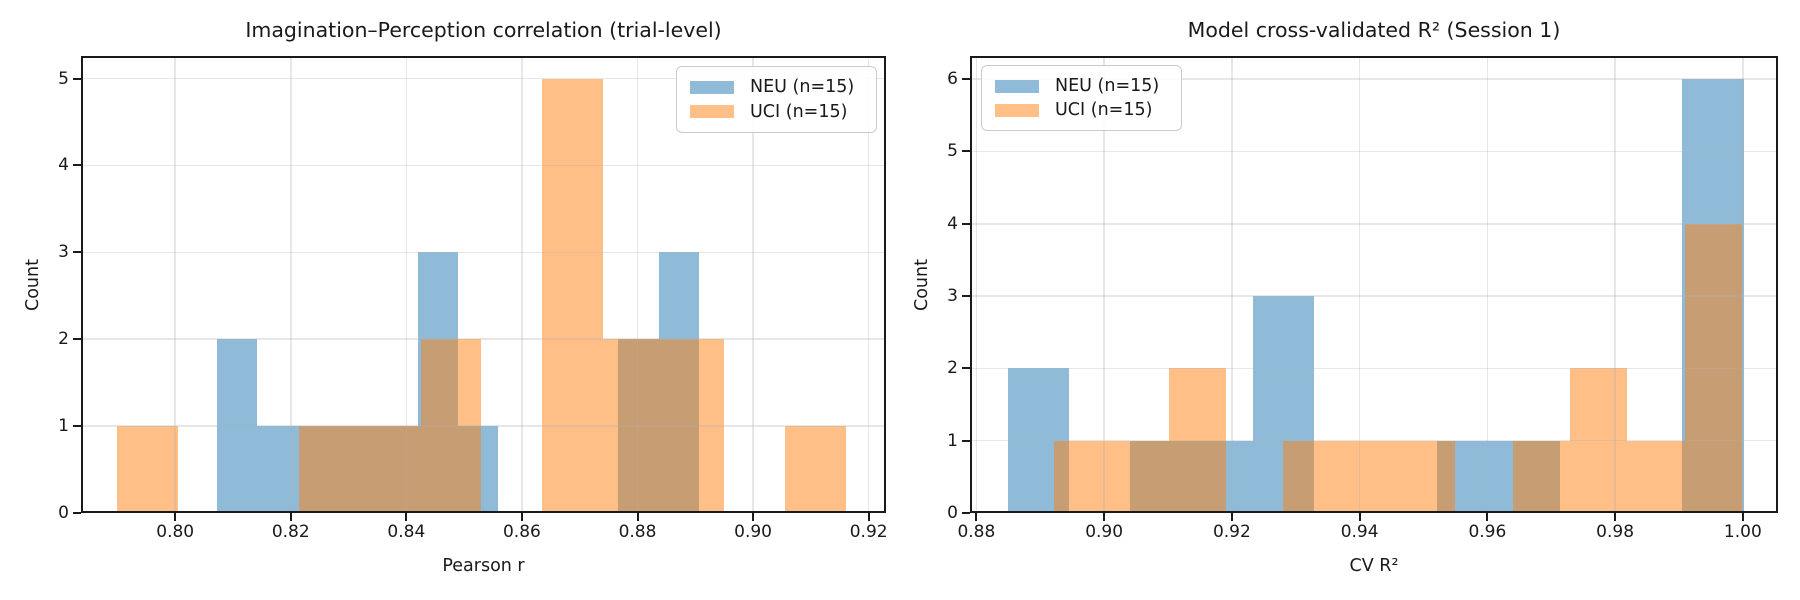 This screenshot has height=600, width=1800. What do you see at coordinates (952, 79) in the screenshot?
I see `y-tick-label: 6` at bounding box center [952, 79].